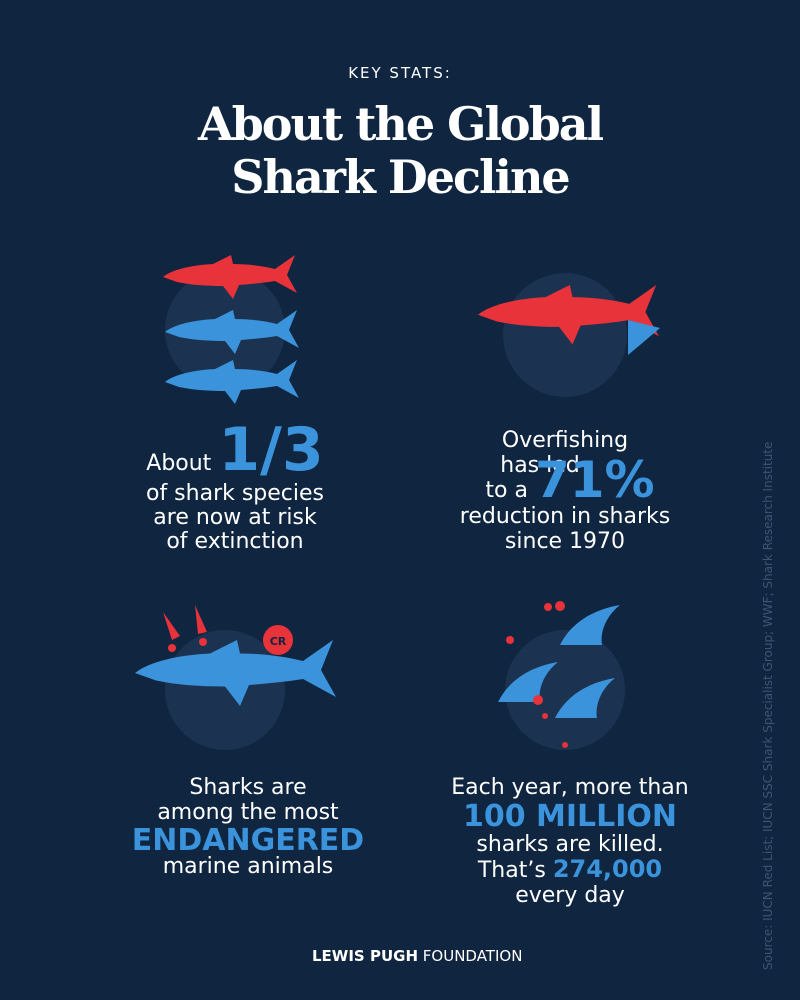 This screenshot has height=1000, width=800. Describe the element at coordinates (570, 895) in the screenshot. I see `stat-line: every day` at that location.